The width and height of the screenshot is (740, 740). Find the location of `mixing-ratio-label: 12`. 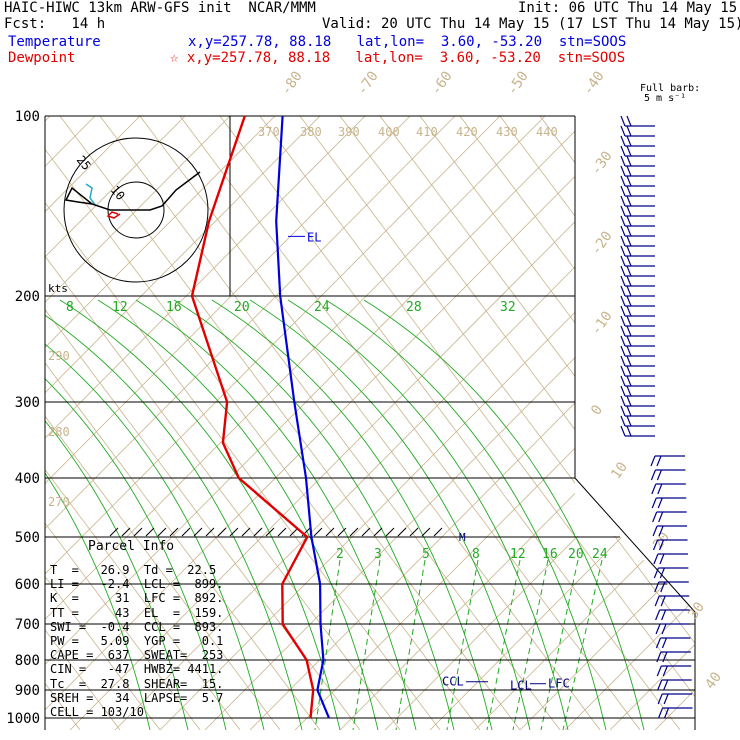

mixing-ratio-label: 12 is located at coordinates (518, 554).